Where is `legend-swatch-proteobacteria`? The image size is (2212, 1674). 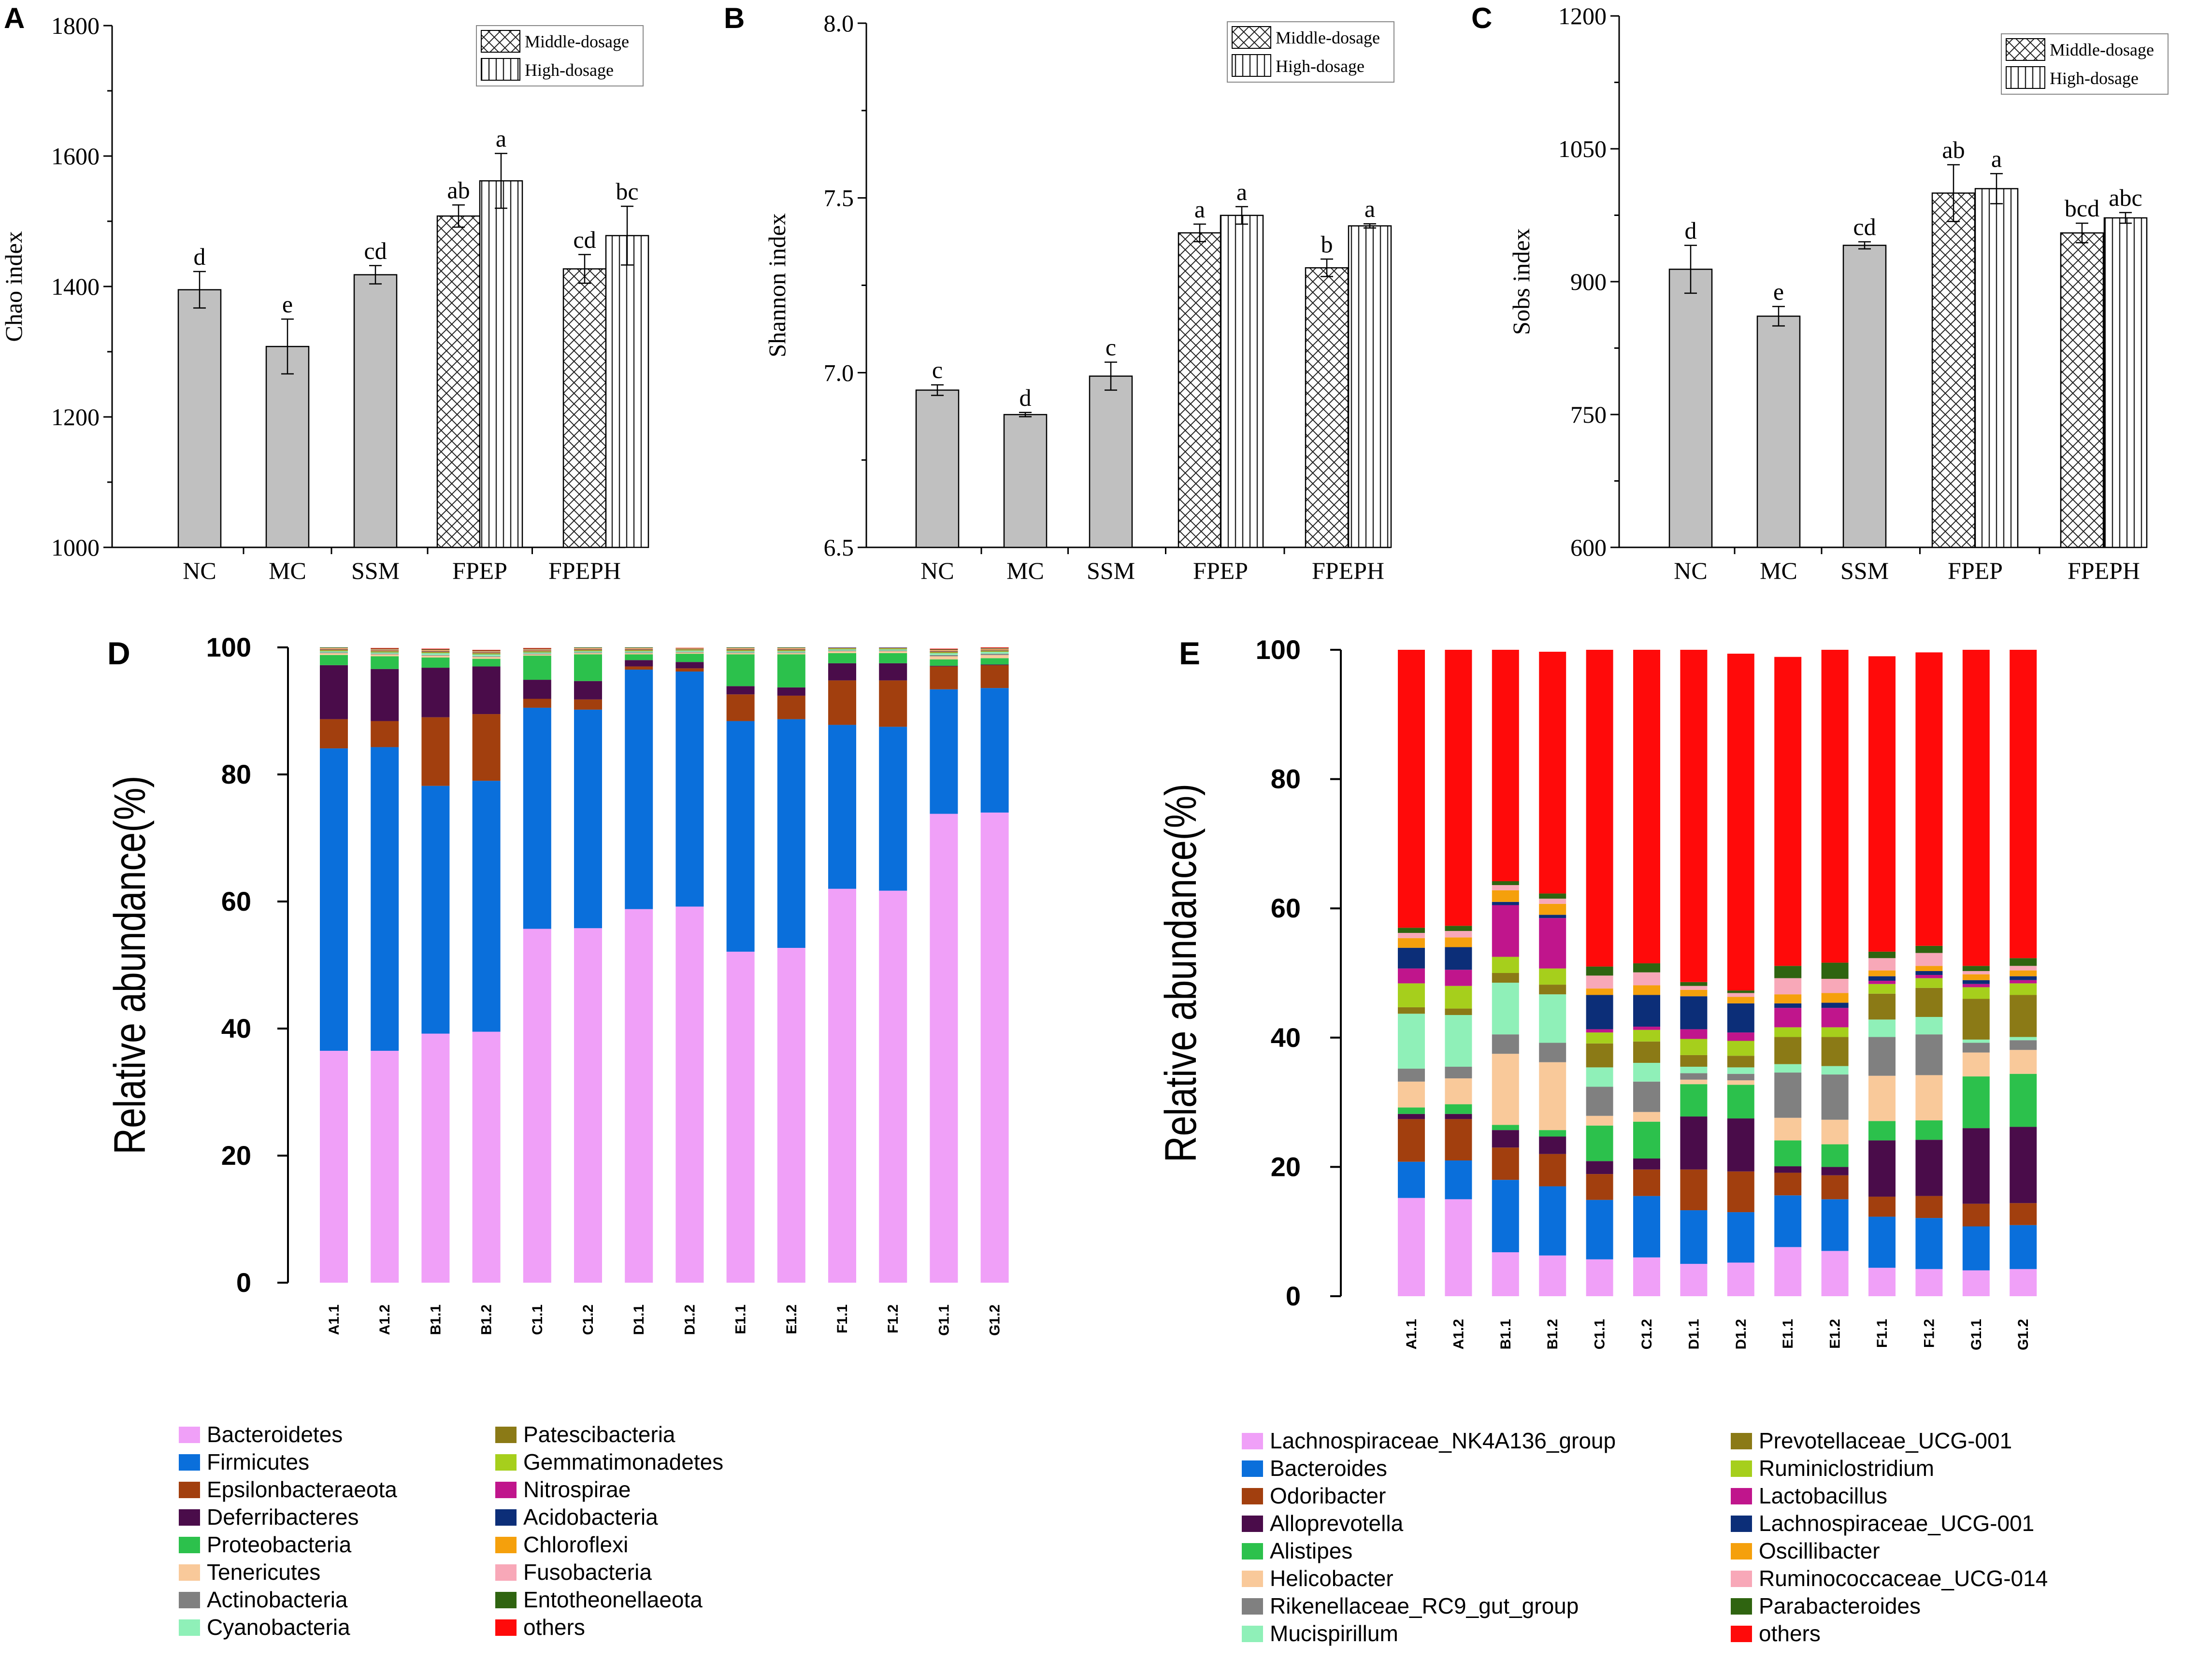 legend-swatch-proteobacteria is located at coordinates (189, 1545).